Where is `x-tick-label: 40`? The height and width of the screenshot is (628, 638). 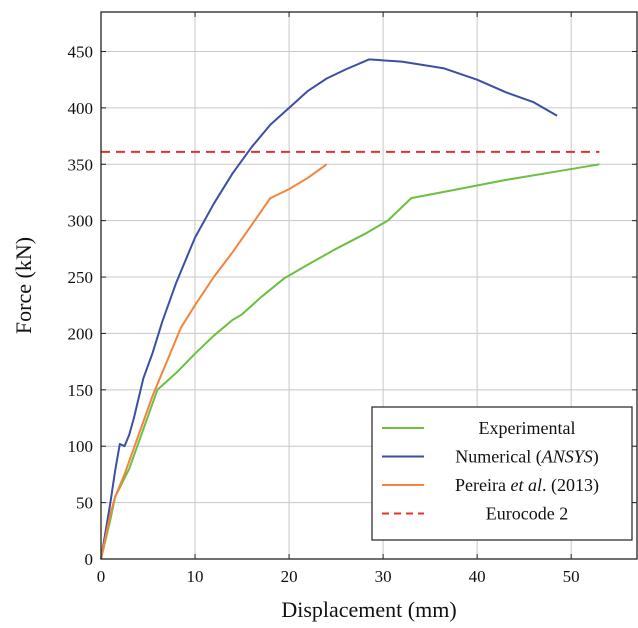 x-tick-label: 40 is located at coordinates (477, 576).